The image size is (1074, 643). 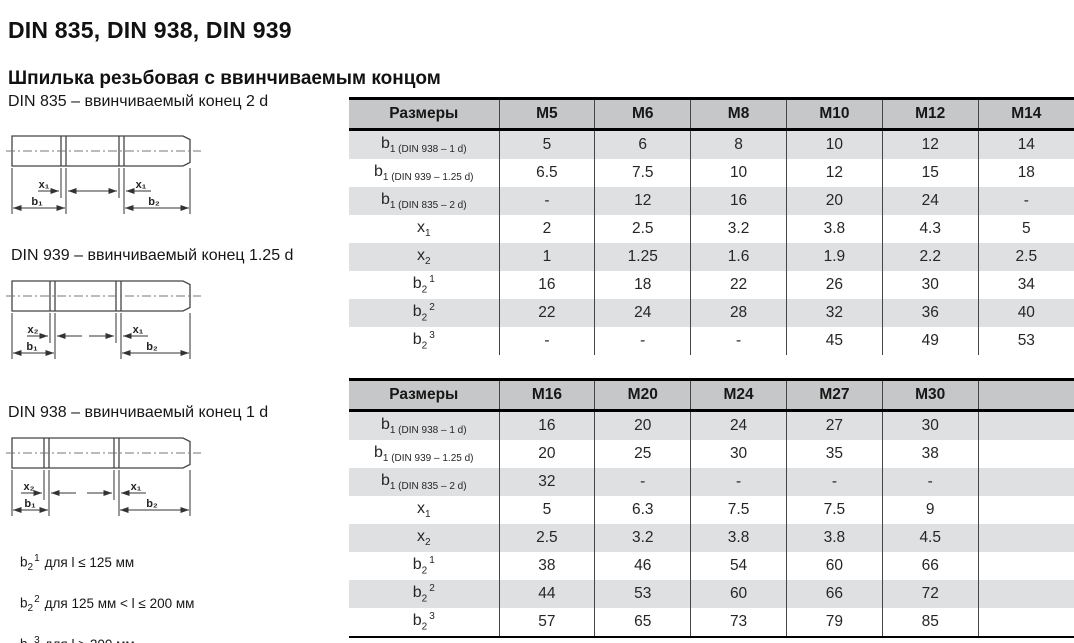 I want to click on dim-label-x2-left: x₂, so click(x=28, y=487).